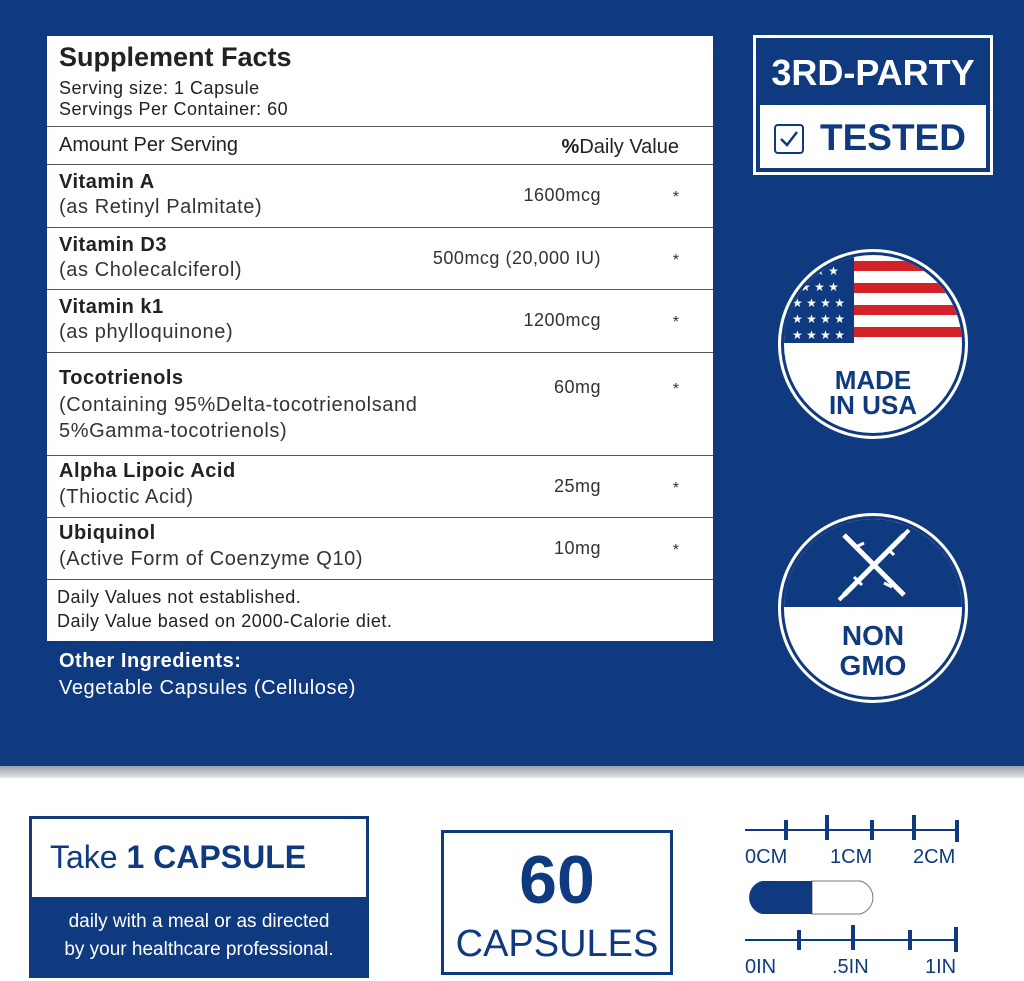  Describe the element at coordinates (557, 880) in the screenshot. I see `quantity-number: 60` at that location.